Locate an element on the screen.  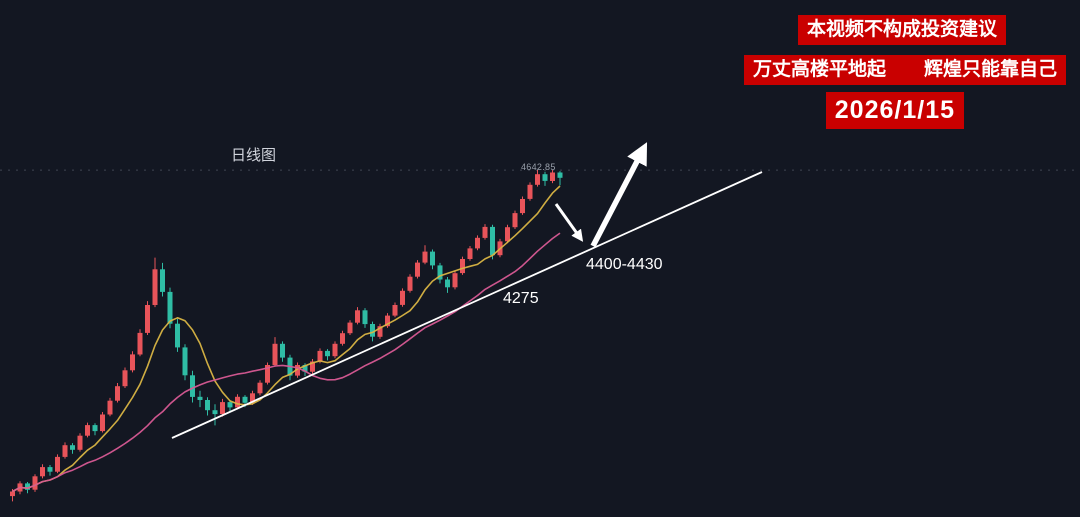
date-banner: 2026/1/15 is located at coordinates (894, 111).